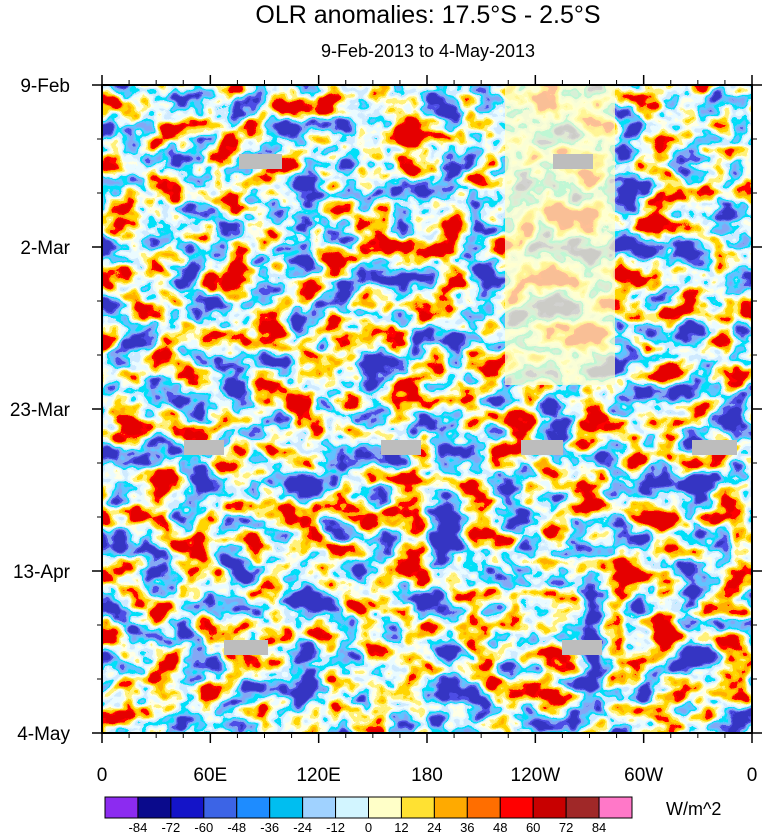 The width and height of the screenshot is (770, 834). Describe the element at coordinates (560, 235) in the screenshot. I see `pacific-quiet-zone` at that location.